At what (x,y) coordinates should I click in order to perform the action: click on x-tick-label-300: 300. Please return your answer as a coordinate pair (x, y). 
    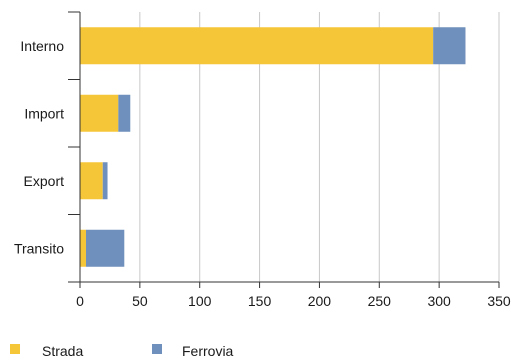
    Looking at the image, I should click on (439, 301).